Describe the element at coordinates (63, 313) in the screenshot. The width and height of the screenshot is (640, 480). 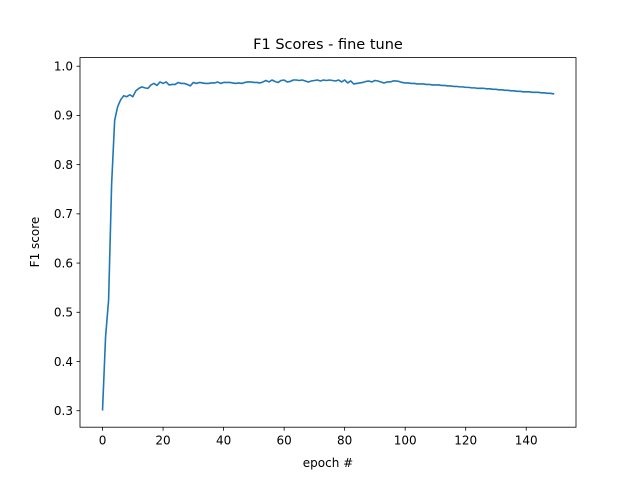
I see `y-tick-label: 0.5` at that location.